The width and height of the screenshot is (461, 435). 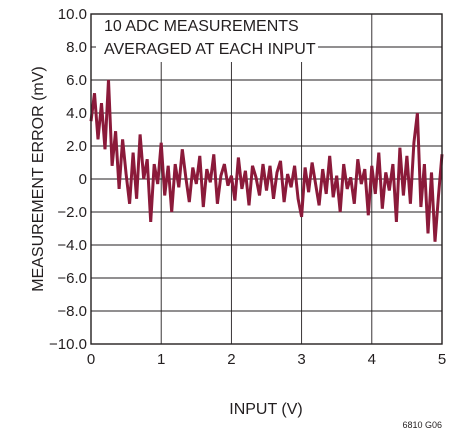 I want to click on y-tick-label: 4.0, so click(x=76, y=113).